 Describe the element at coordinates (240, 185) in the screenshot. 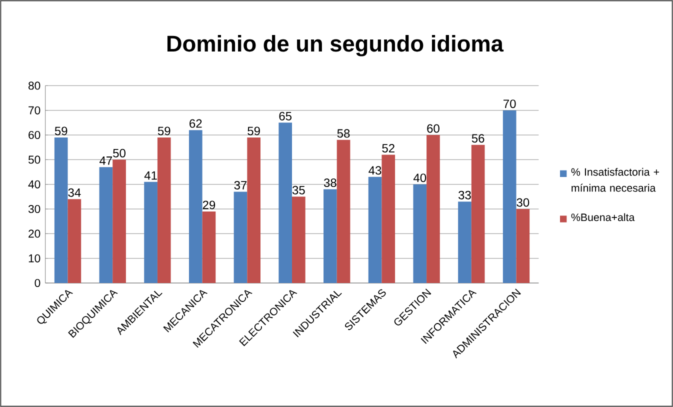

I see `data-label: 37` at that location.